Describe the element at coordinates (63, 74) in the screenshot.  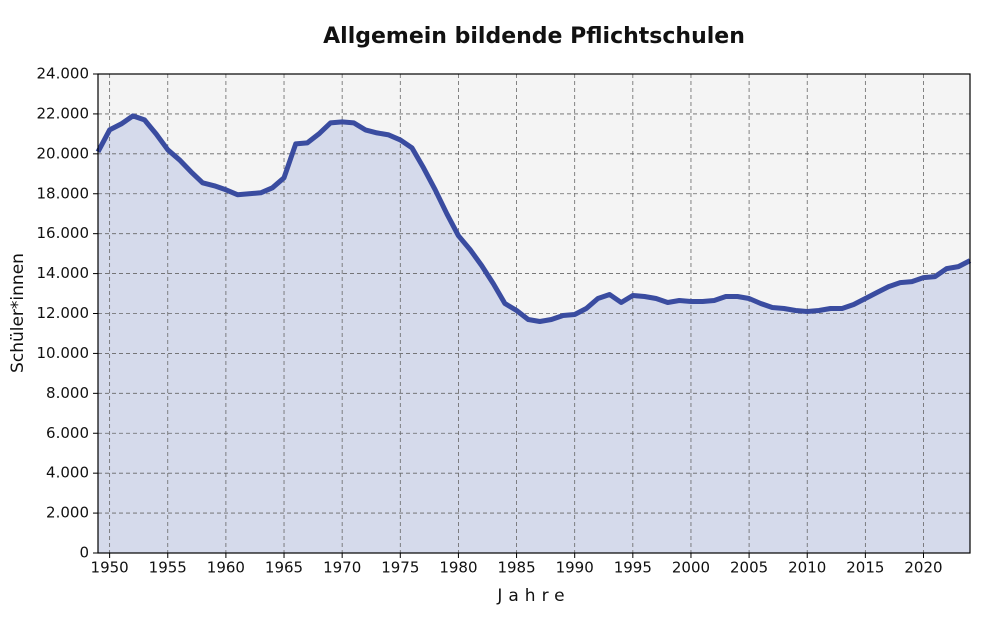
I see `y-tick-label: 24.000` at that location.